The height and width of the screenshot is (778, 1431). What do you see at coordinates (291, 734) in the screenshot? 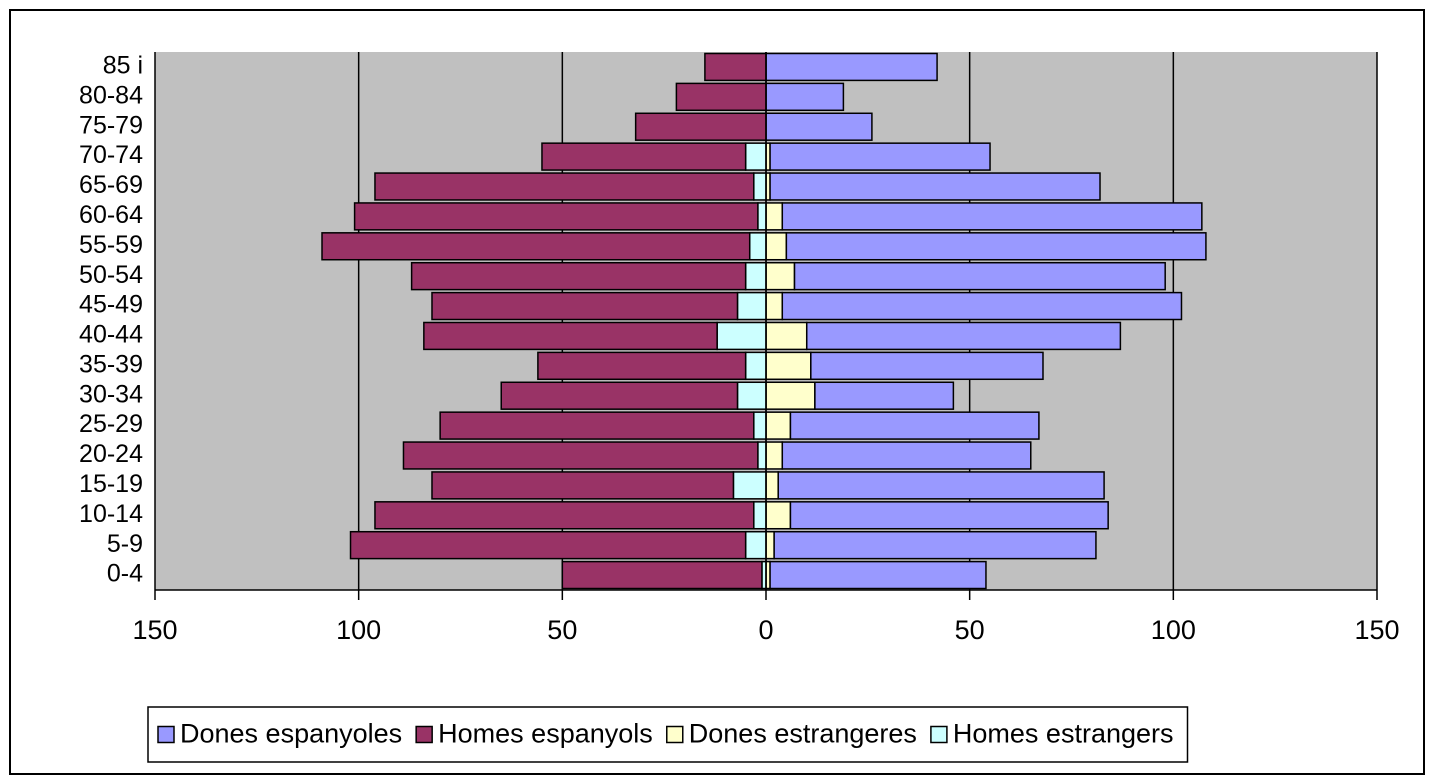
I see `legend-label: Dones espanyoles` at bounding box center [291, 734].